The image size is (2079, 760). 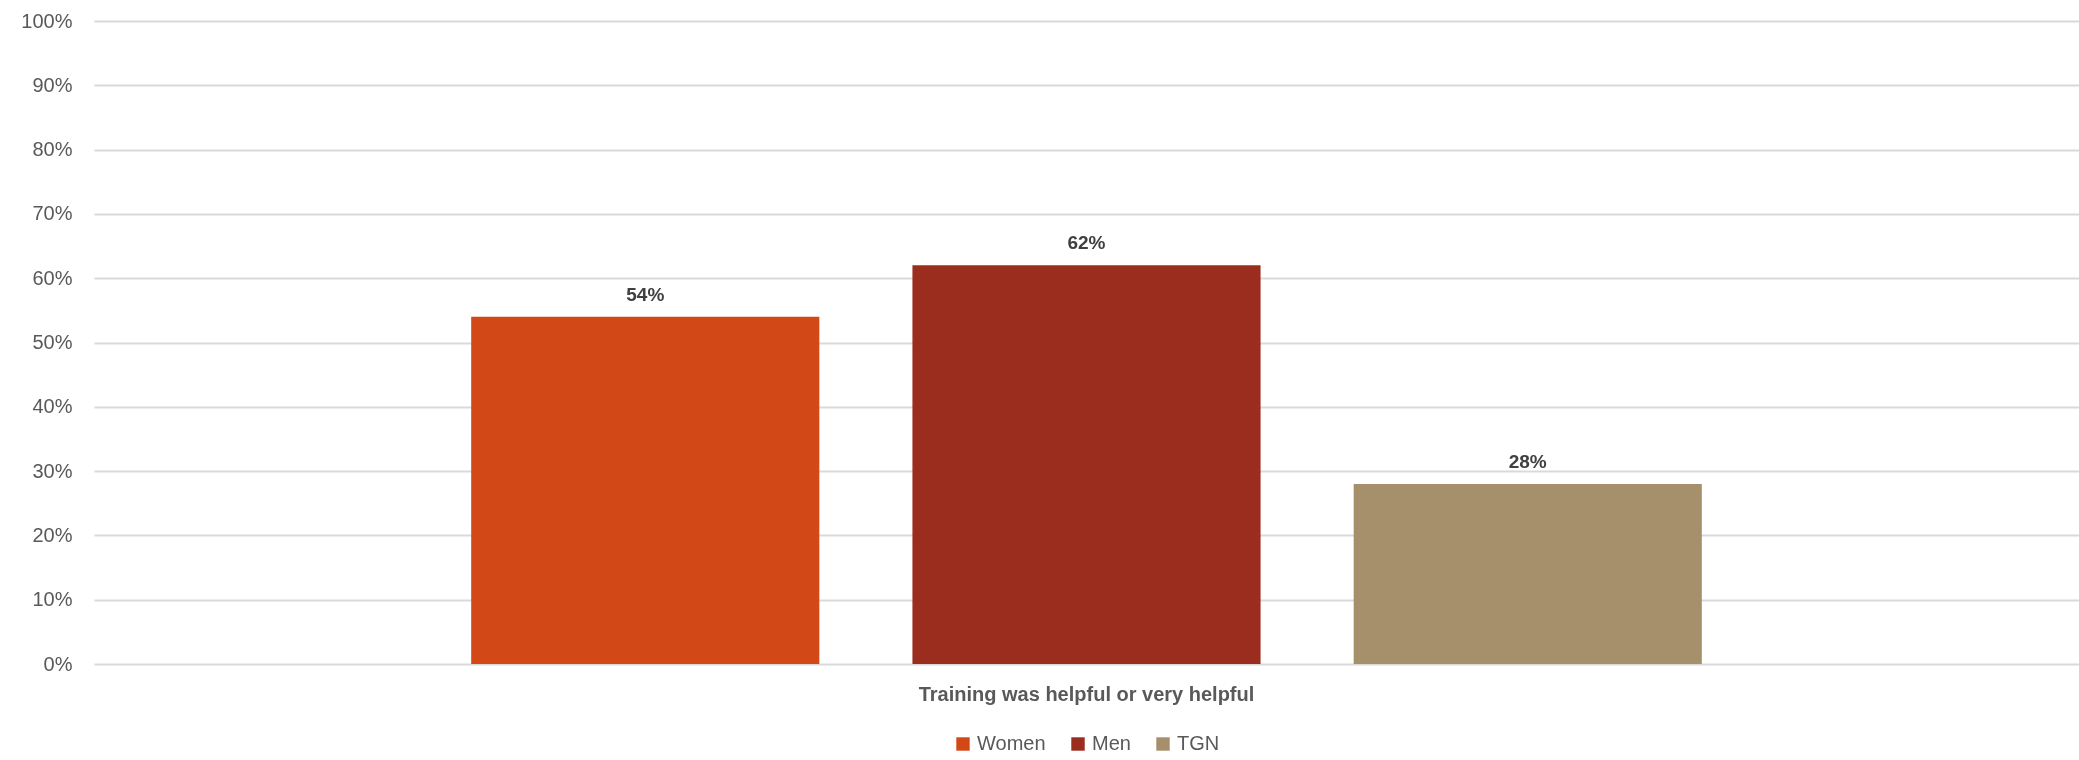 What do you see at coordinates (52, 342) in the screenshot?
I see `y-tick-label: 50%` at bounding box center [52, 342].